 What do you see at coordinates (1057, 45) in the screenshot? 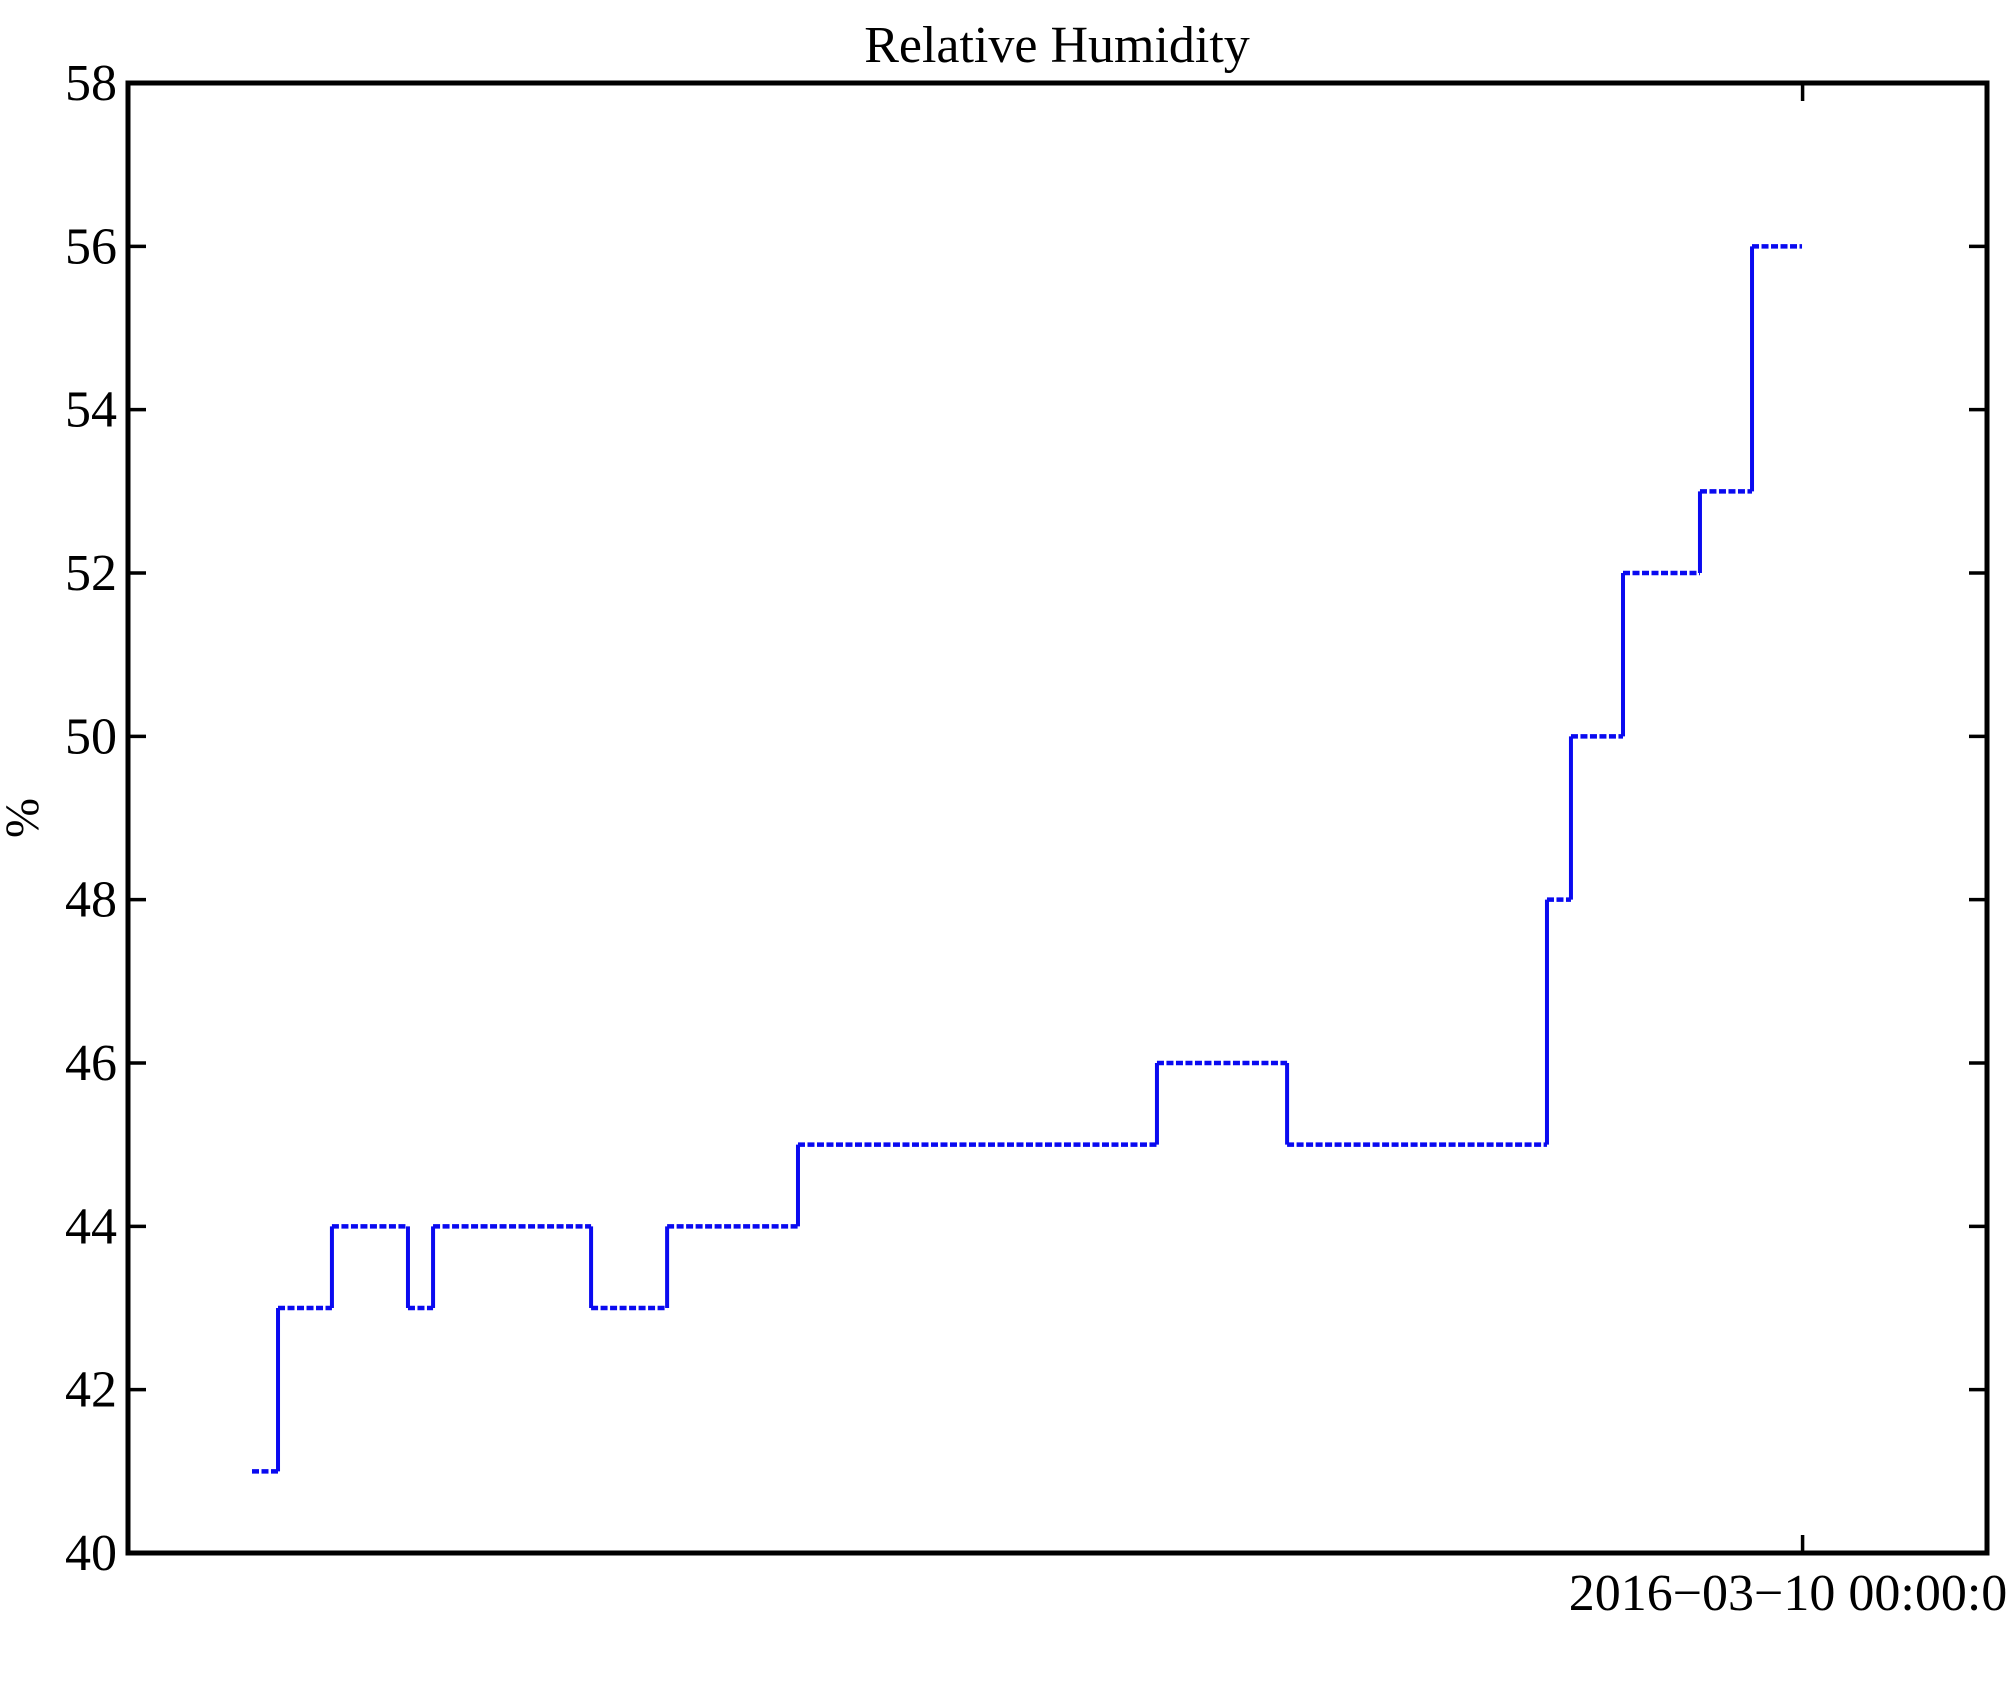
I see `chart-title: Relative Humidity` at bounding box center [1057, 45].